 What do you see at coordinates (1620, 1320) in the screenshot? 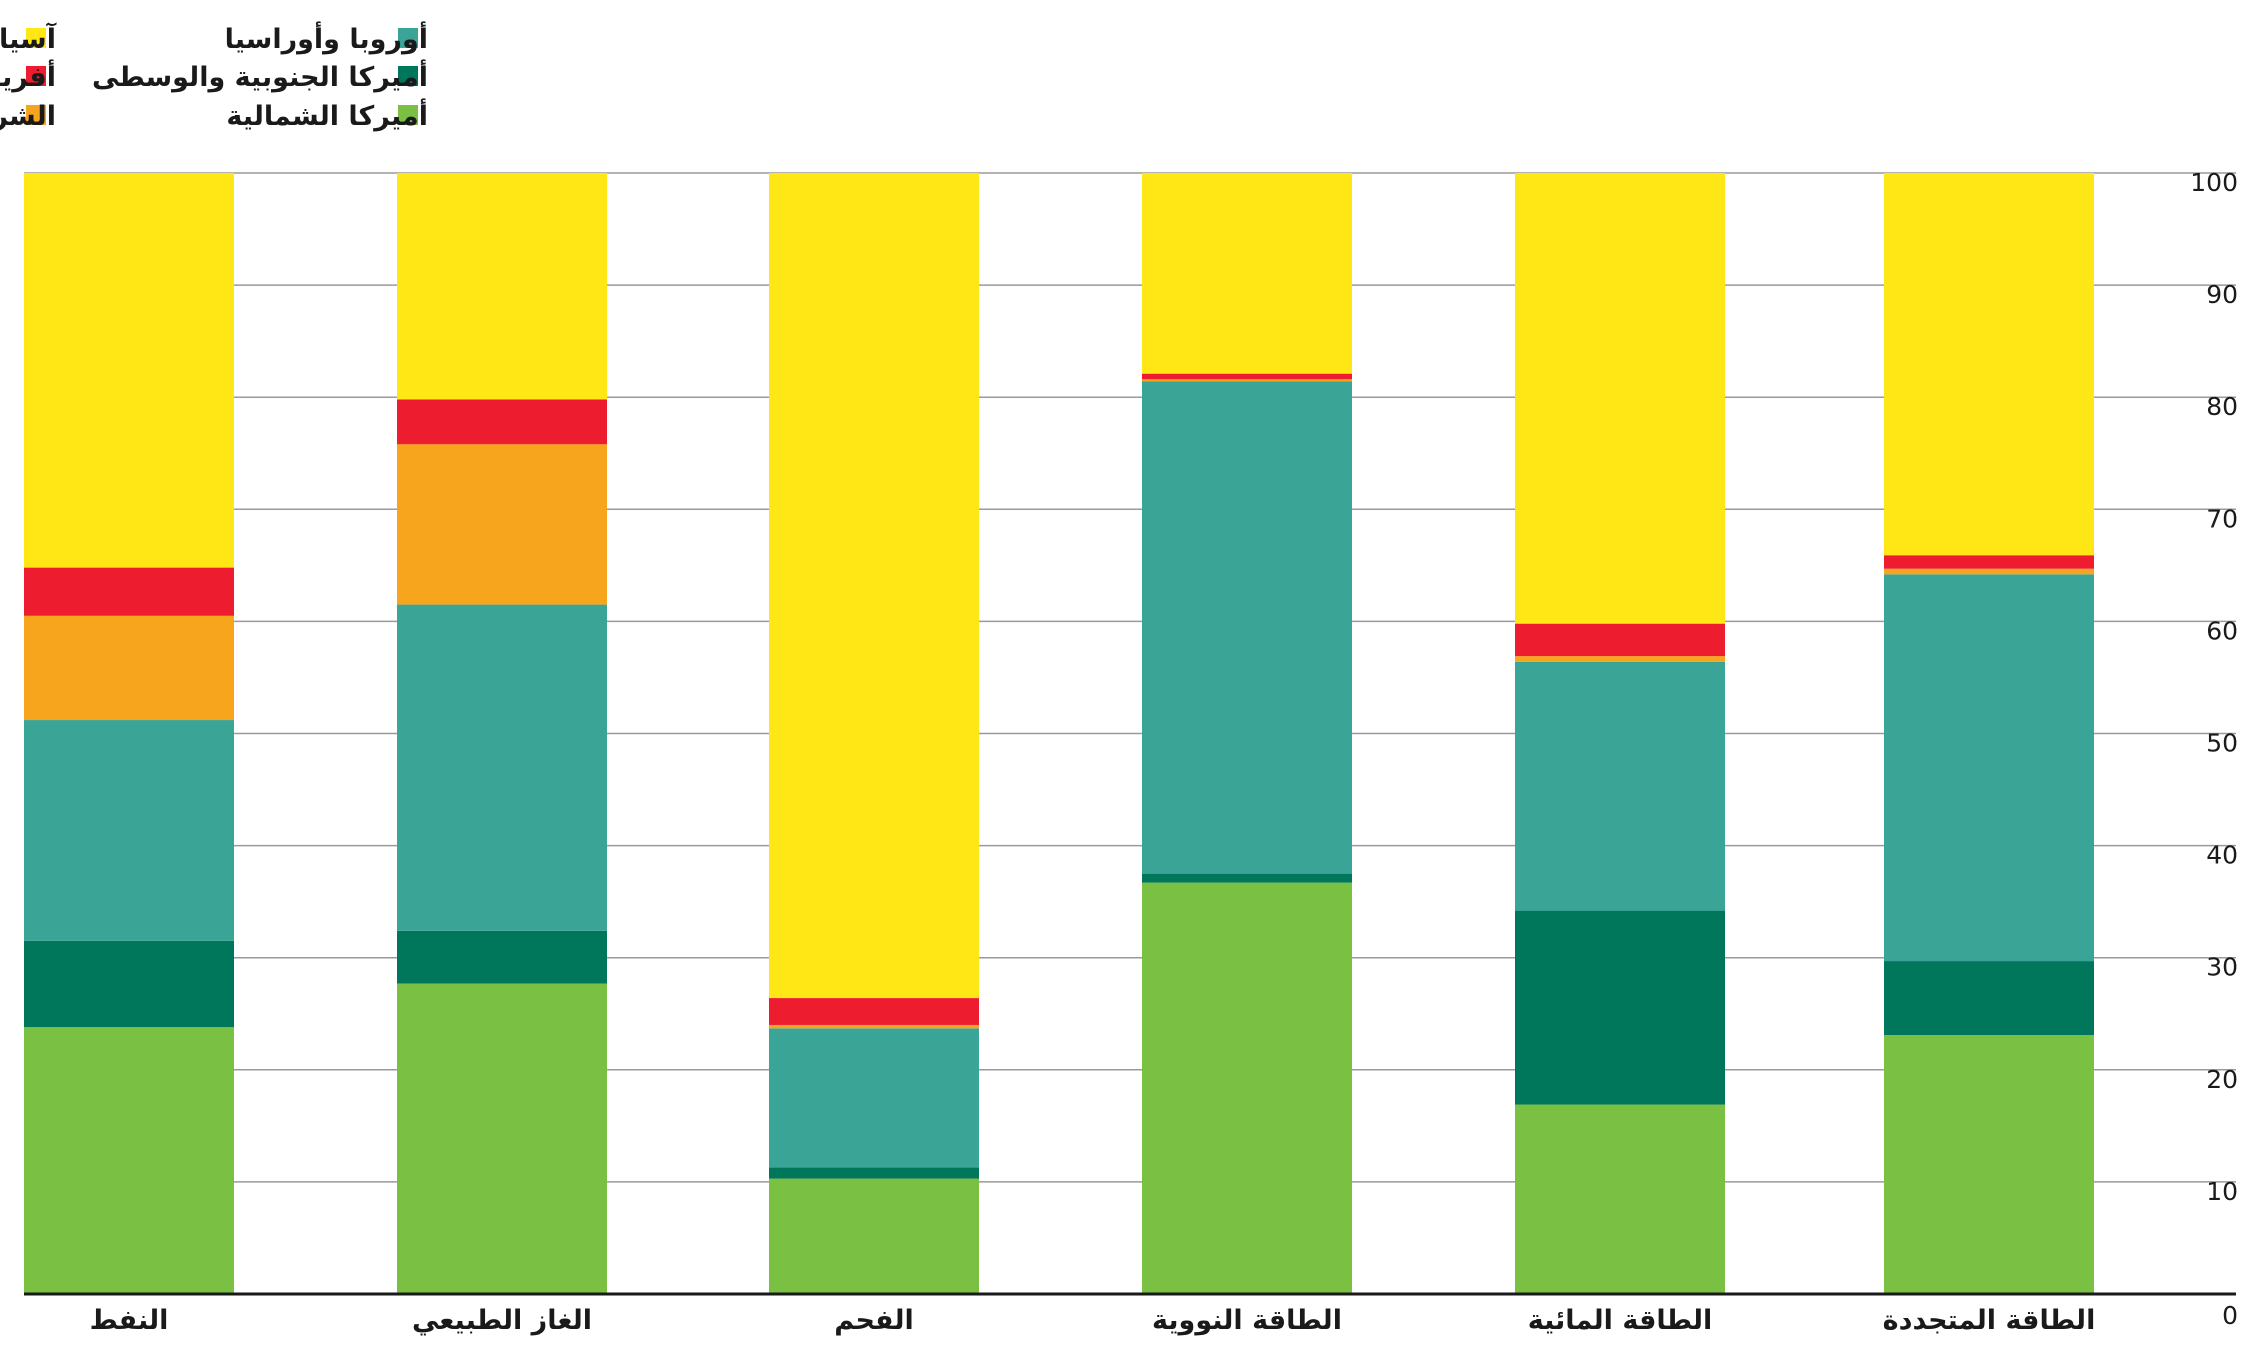
I see `x-category-label: الطاقة المائية` at bounding box center [1620, 1320].